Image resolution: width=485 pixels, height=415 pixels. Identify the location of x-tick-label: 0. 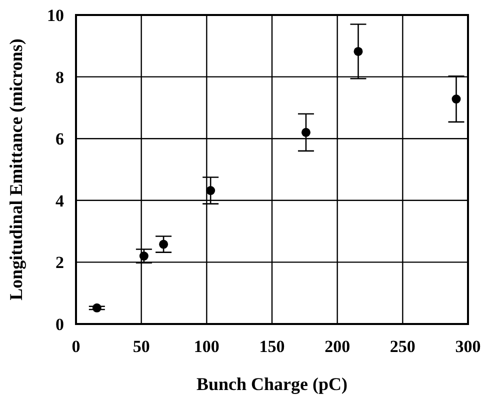
(76, 346).